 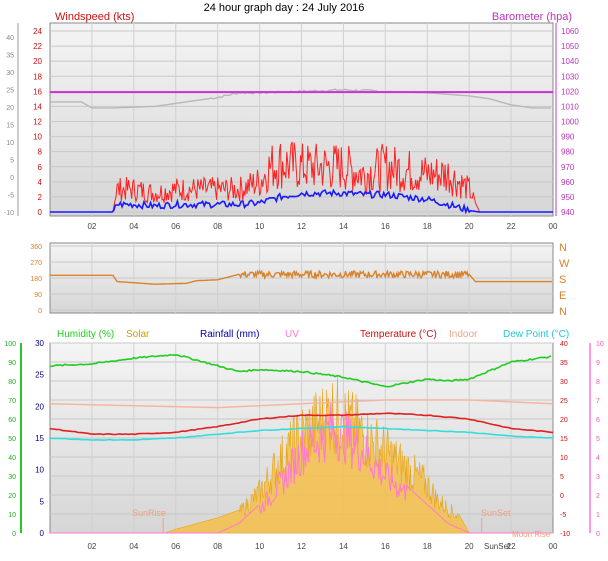 I want to click on baro-tick-label: 1030, so click(x=570, y=76).